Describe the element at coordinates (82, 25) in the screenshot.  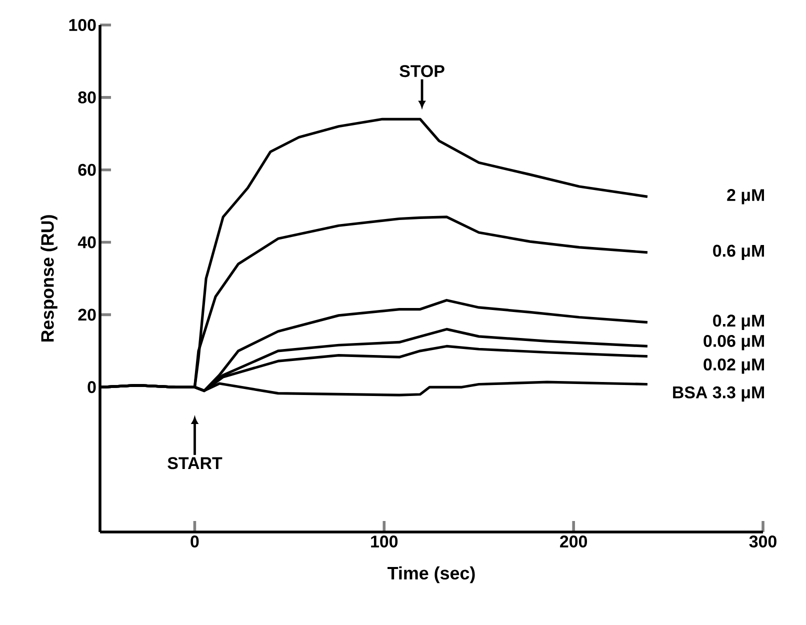
I see `y-tick-label: 100` at that location.